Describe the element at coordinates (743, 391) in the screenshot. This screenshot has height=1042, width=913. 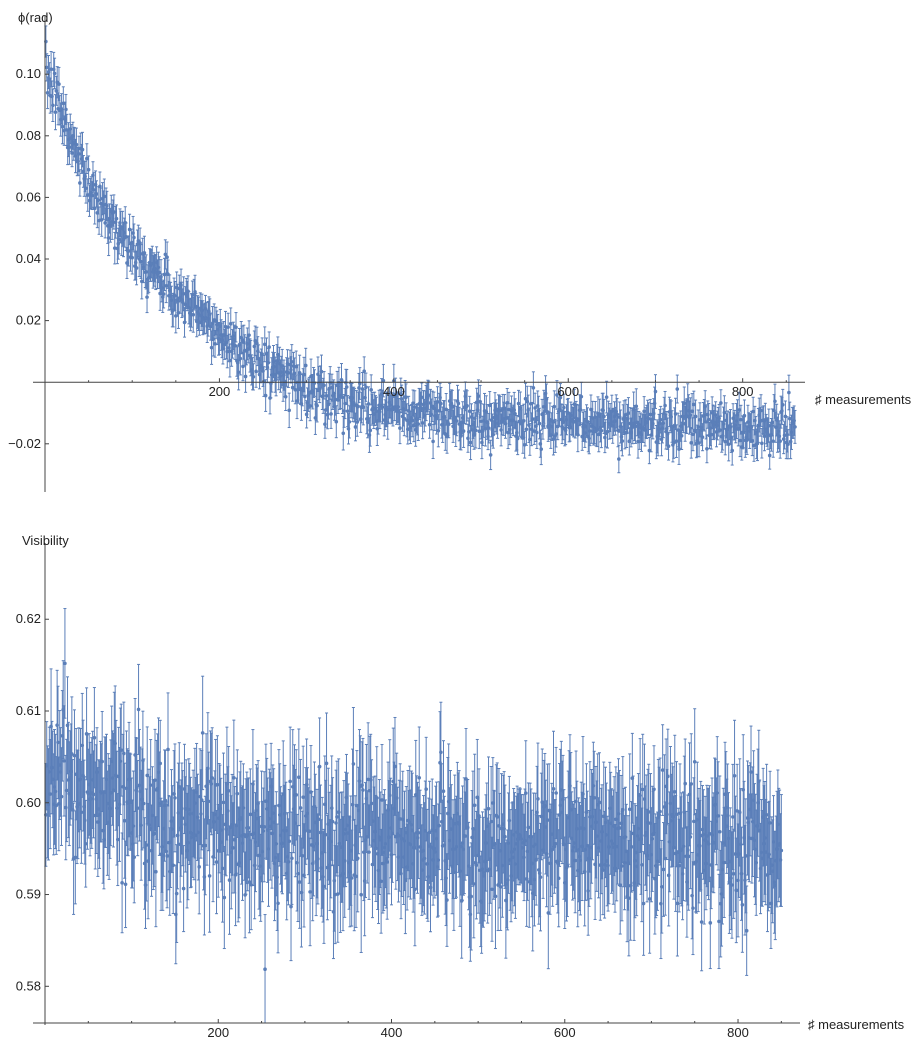
I see `x-tick-label: 800` at that location.